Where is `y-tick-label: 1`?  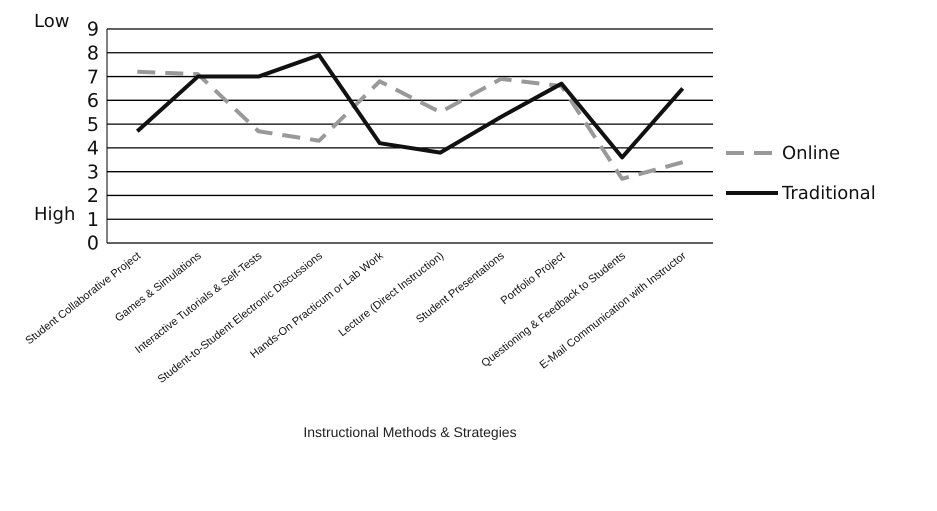
y-tick-label: 1 is located at coordinates (92, 219).